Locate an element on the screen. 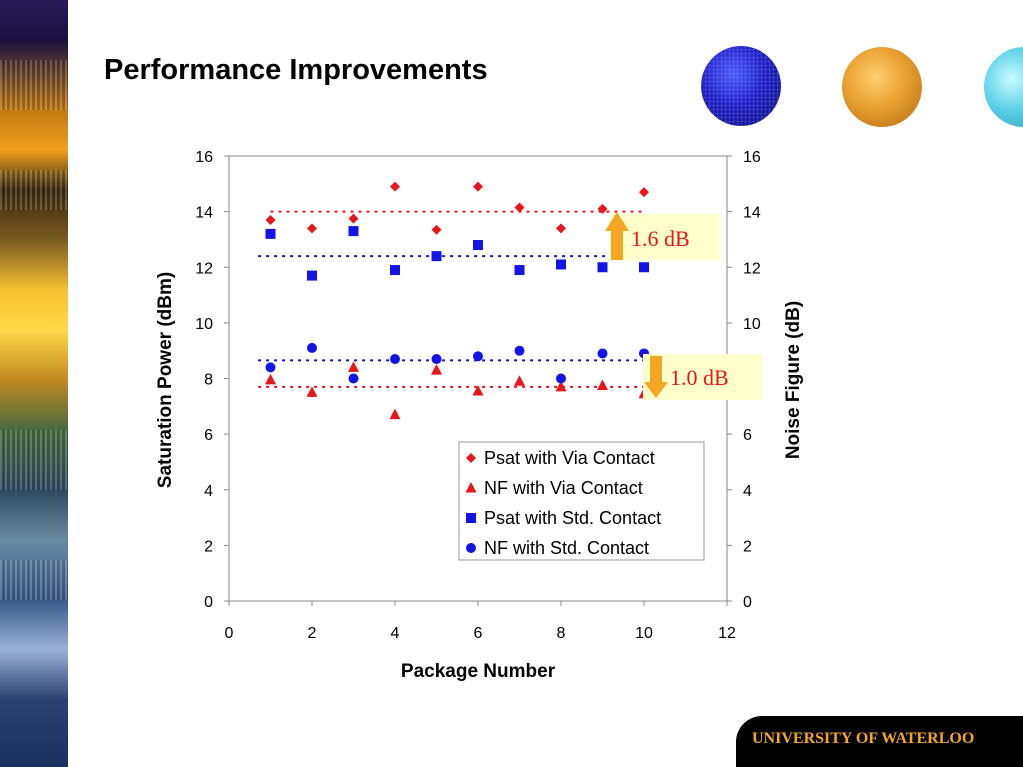 The image size is (1023, 767). down-arrow-icon is located at coordinates (656, 377).